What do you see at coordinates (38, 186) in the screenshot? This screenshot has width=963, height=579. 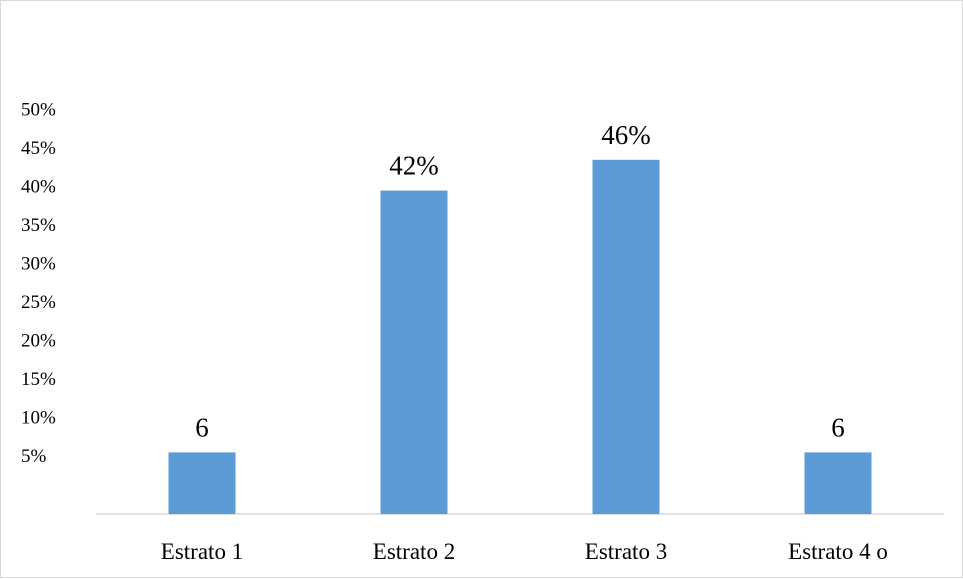 I see `y-tick-label: 40%` at bounding box center [38, 186].